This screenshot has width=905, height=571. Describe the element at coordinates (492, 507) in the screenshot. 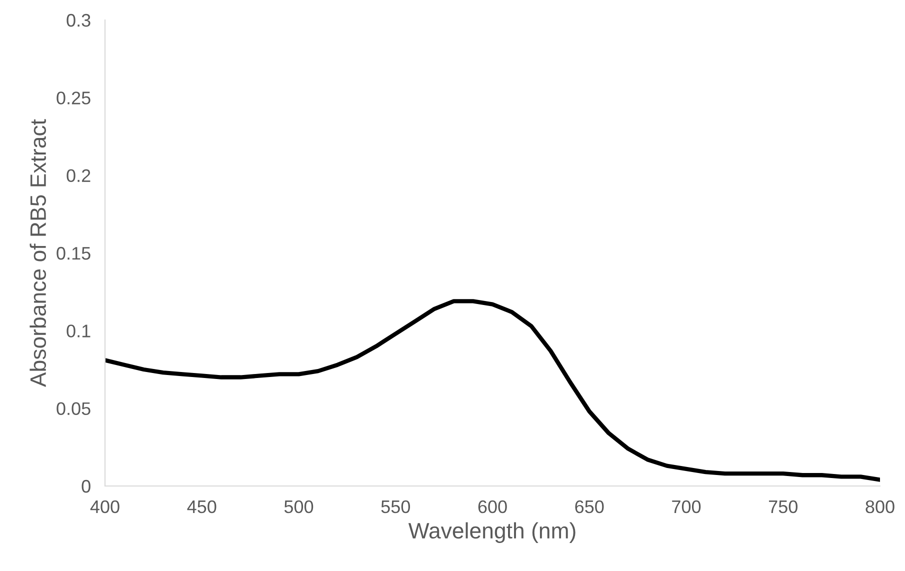

I see `x-tick-label: 600` at that location.